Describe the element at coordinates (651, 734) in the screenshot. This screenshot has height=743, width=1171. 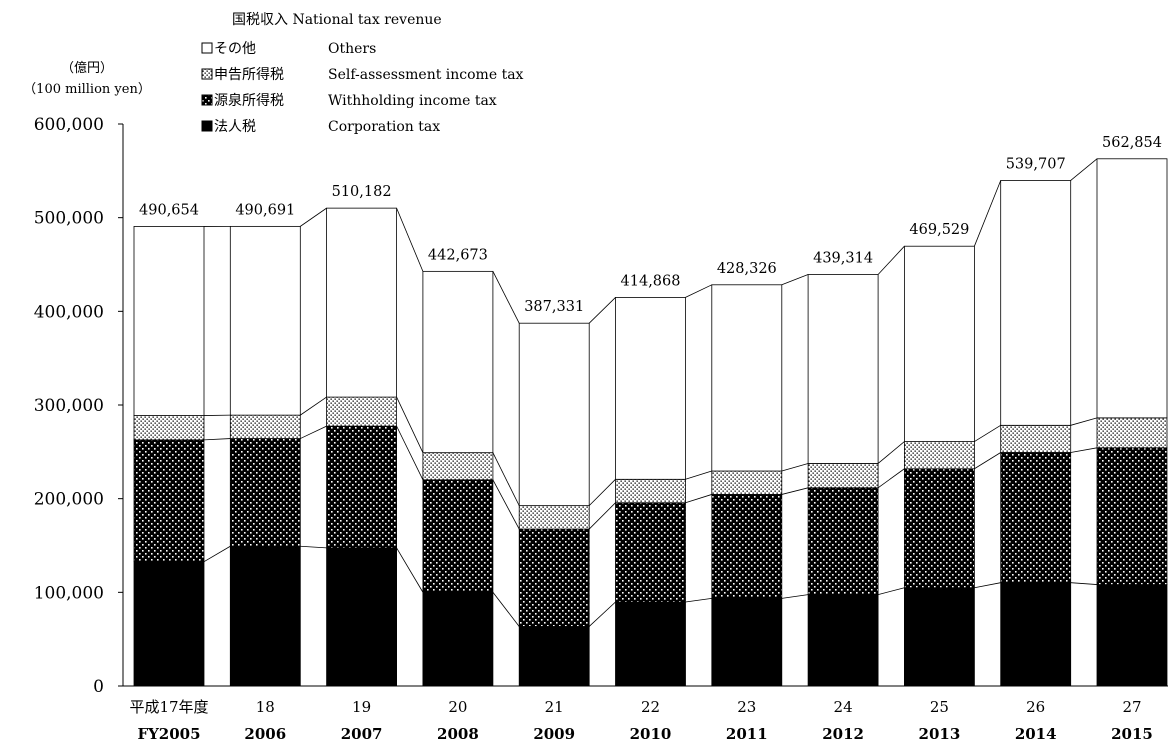
I see `x-fiscal-year-label: 2010` at that location.